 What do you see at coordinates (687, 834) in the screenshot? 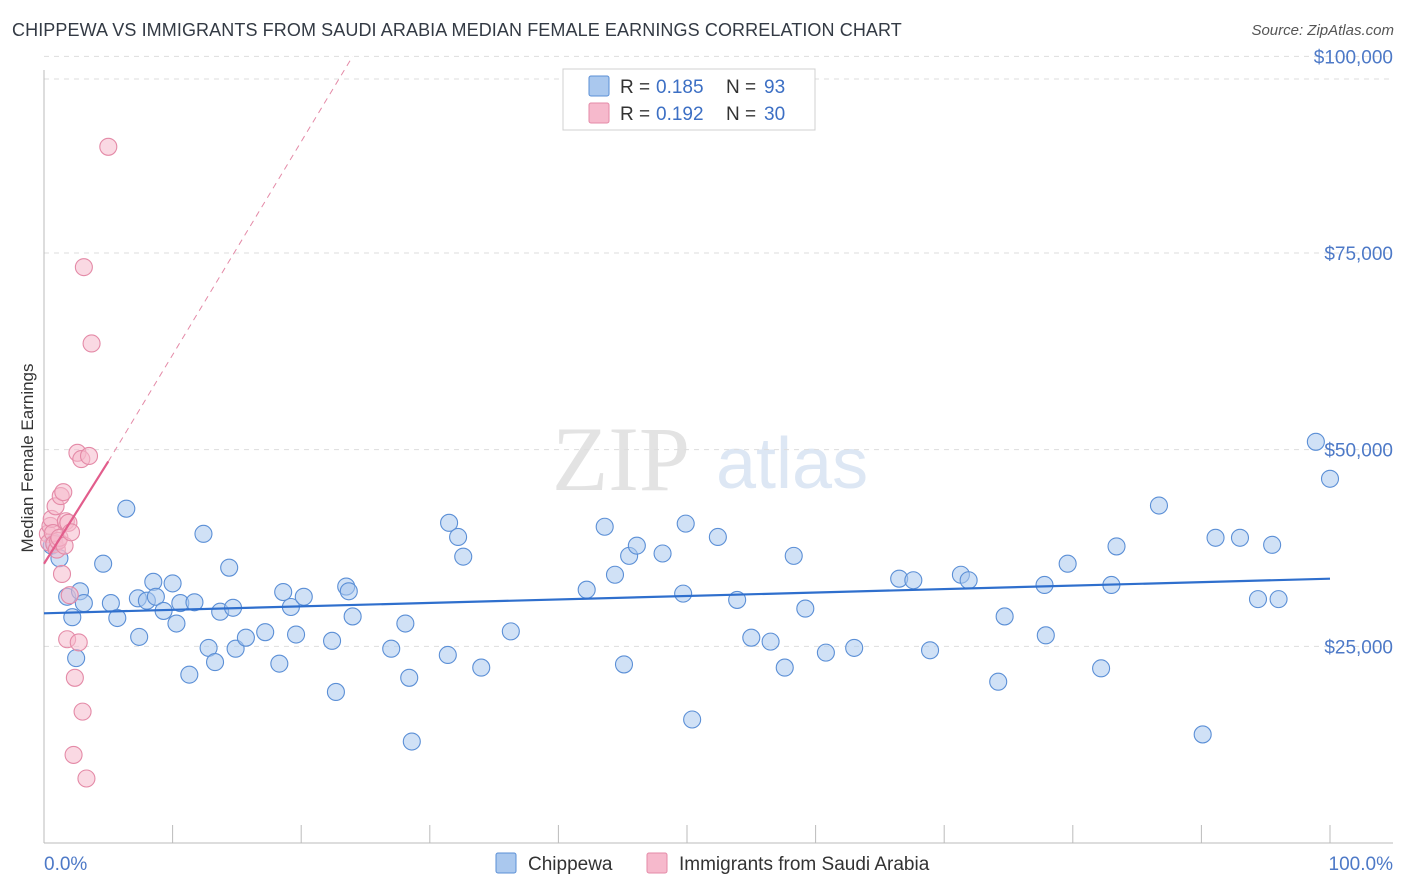
I see `x-axis-ticks` at bounding box center [687, 834].